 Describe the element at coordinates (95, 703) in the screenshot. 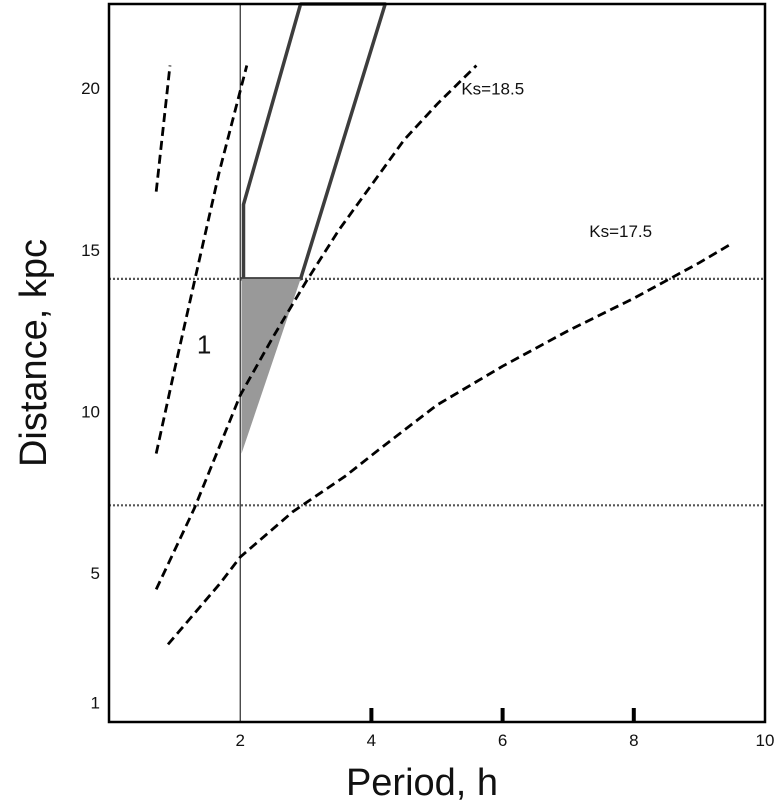

I see `y-tick-label: 1` at that location.